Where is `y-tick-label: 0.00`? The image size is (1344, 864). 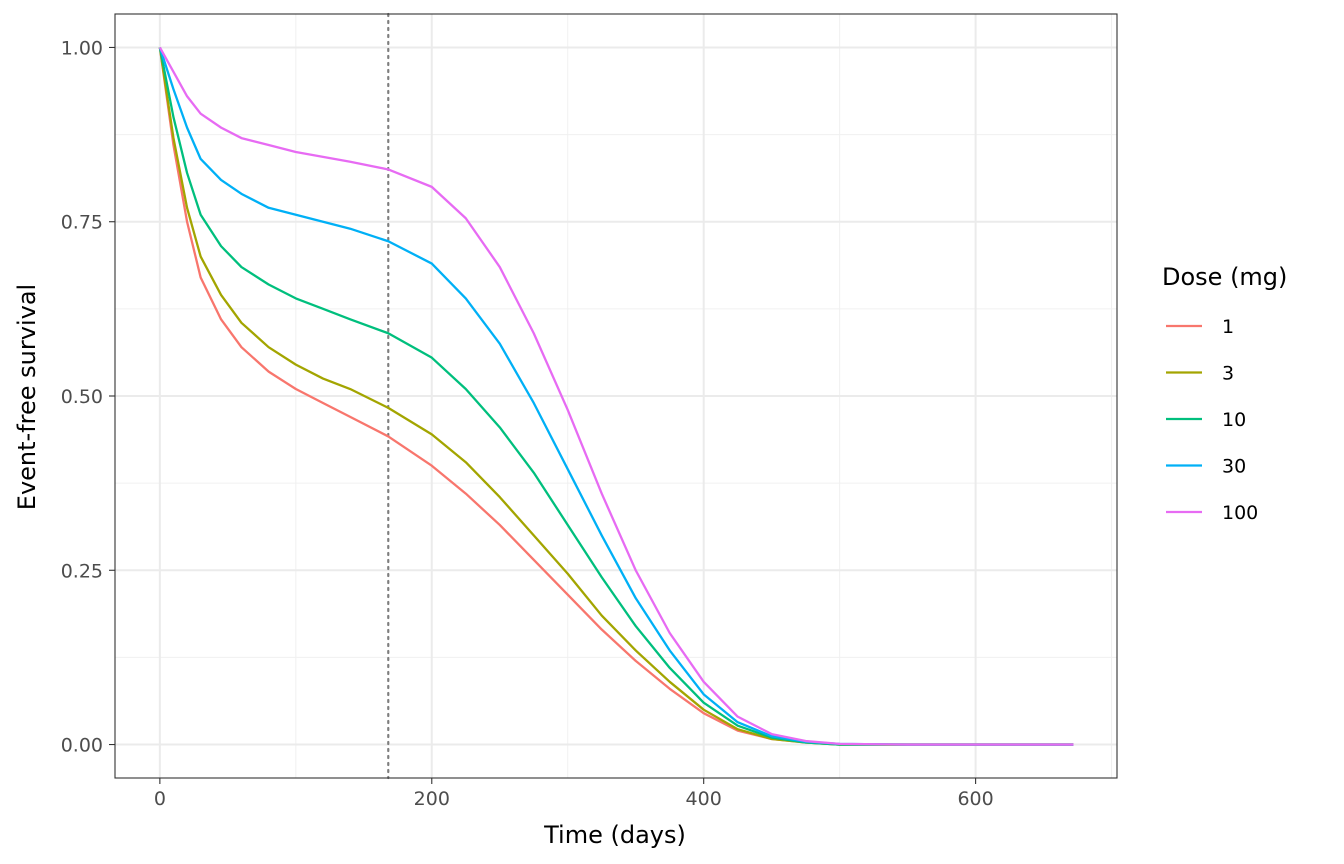 y-tick-label: 0.00 is located at coordinates (82, 746).